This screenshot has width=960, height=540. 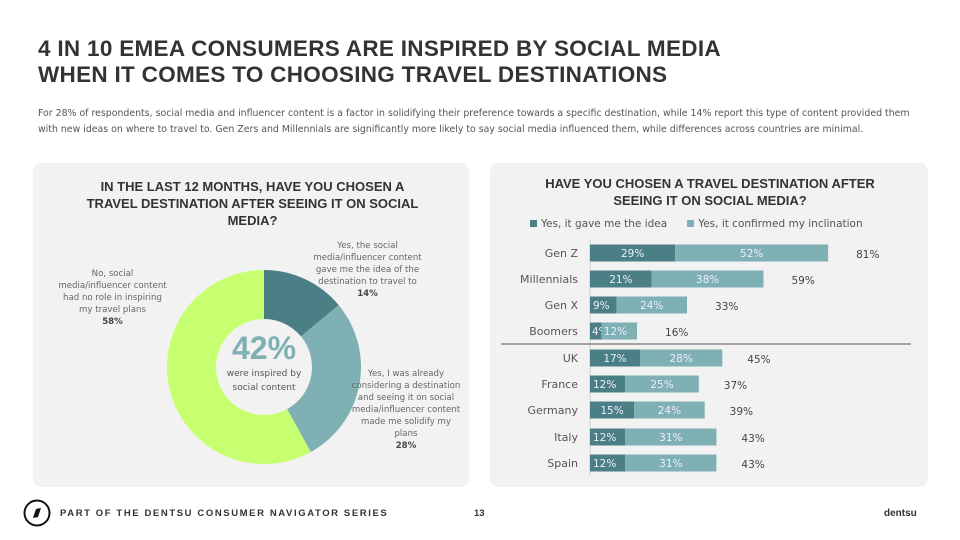 I want to click on bar-data-label: 25%, so click(x=661, y=385).